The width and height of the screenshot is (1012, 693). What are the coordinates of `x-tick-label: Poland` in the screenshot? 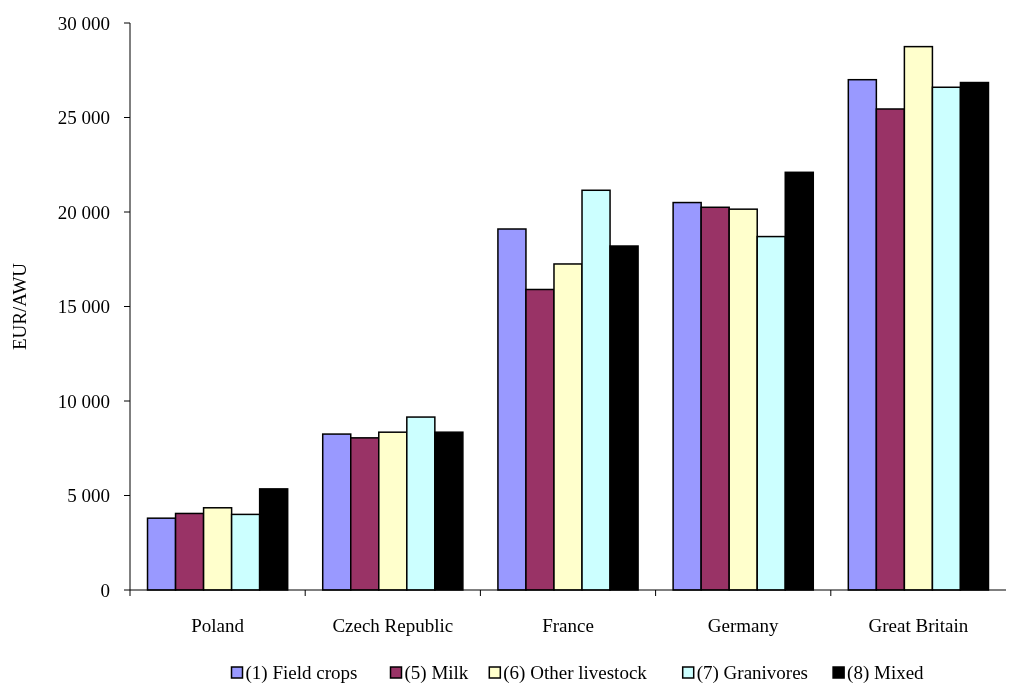 It's located at (218, 625).